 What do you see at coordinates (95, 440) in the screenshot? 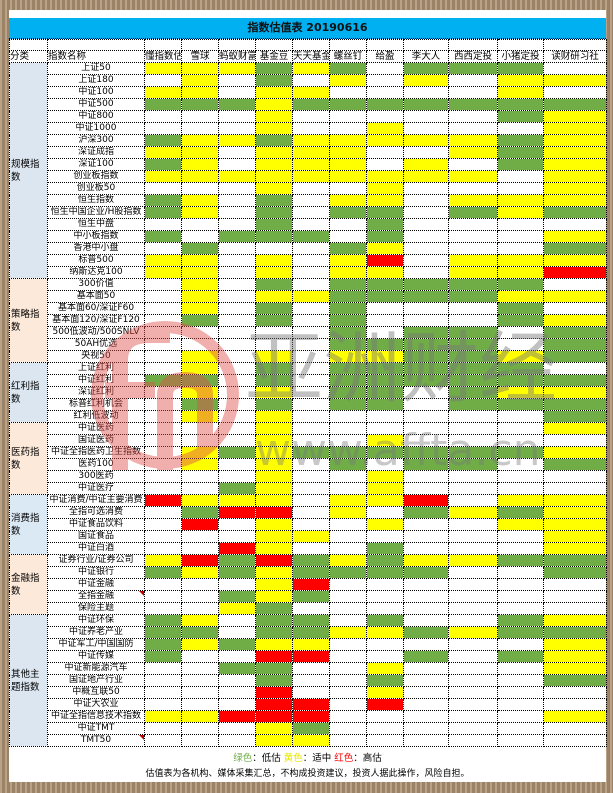
I see `index-name-text: 国证医药` at bounding box center [95, 440].